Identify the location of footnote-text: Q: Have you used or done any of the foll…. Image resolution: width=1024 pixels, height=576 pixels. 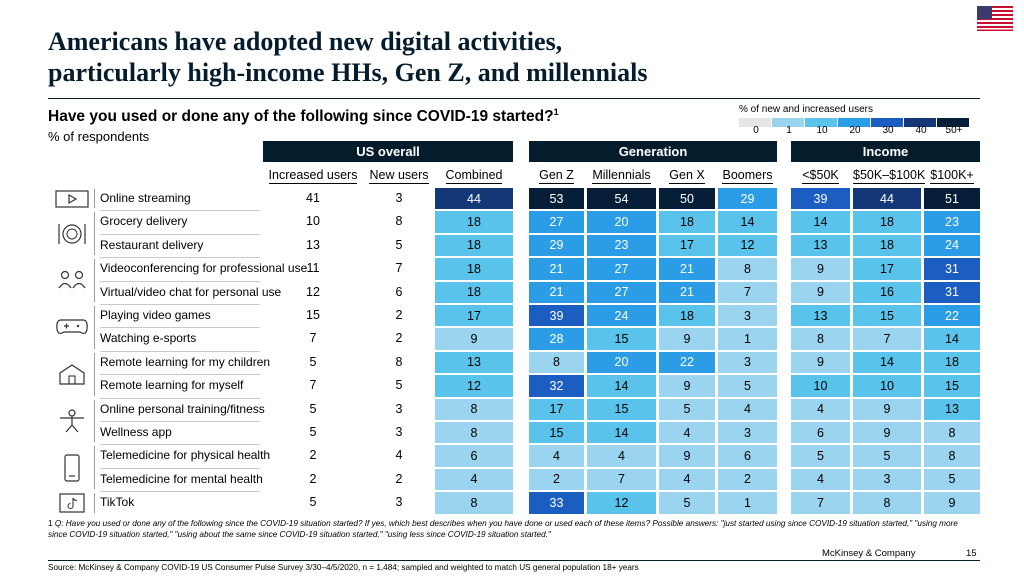
(503, 529).